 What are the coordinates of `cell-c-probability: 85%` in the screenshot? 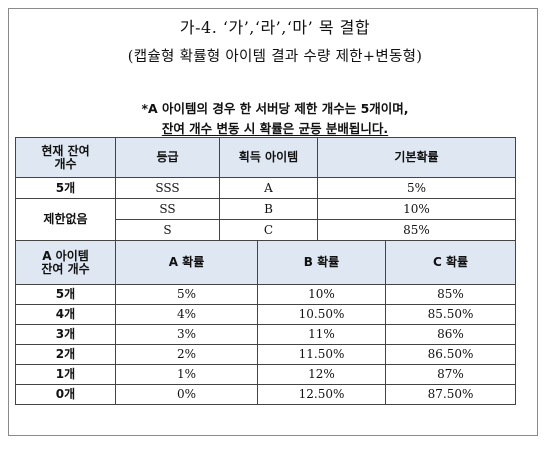 It's located at (450, 294).